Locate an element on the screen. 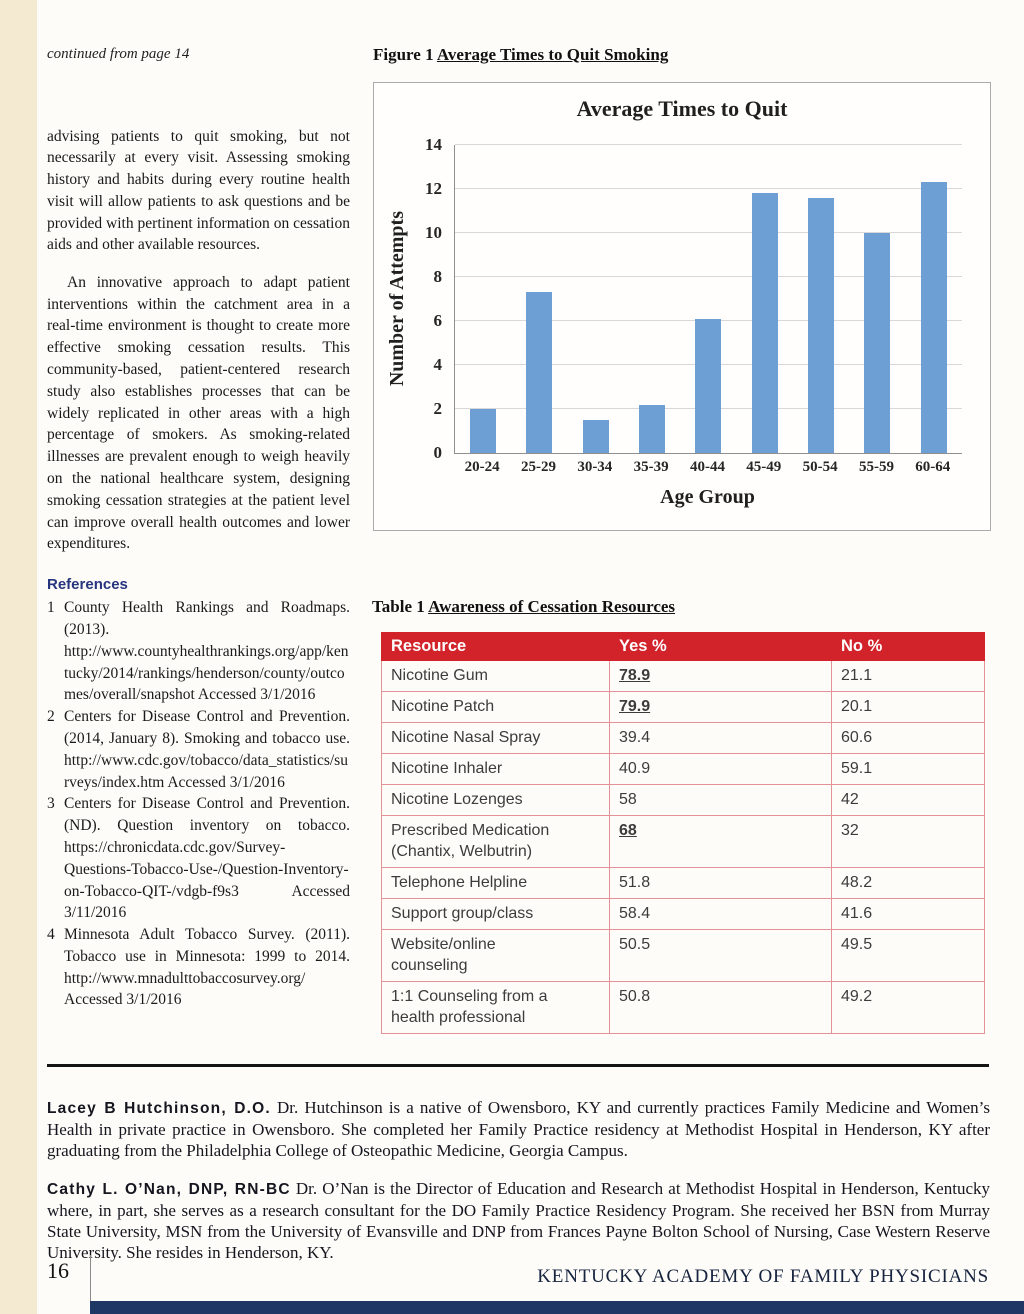 This screenshot has height=1314, width=1024. bottom-accent-bar is located at coordinates (557, 1307).